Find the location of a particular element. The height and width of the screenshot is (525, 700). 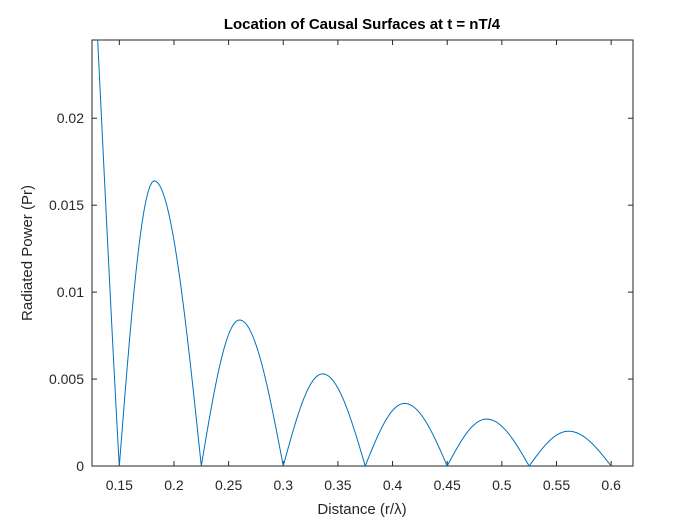

x-tick-label: 0.15 is located at coordinates (119, 485).